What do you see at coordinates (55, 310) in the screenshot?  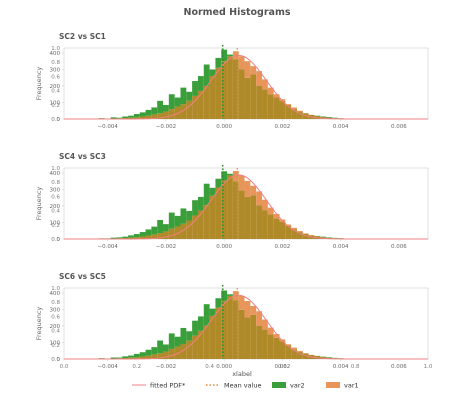 I see `y-tick-label: 300` at bounding box center [55, 310].